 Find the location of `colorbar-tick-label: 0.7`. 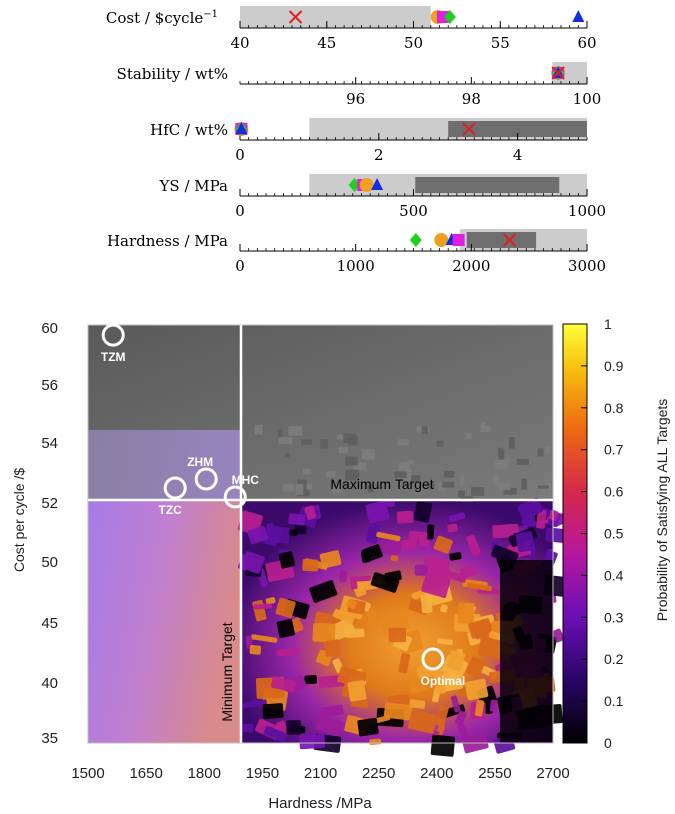

colorbar-tick-label: 0.7 is located at coordinates (614, 450).